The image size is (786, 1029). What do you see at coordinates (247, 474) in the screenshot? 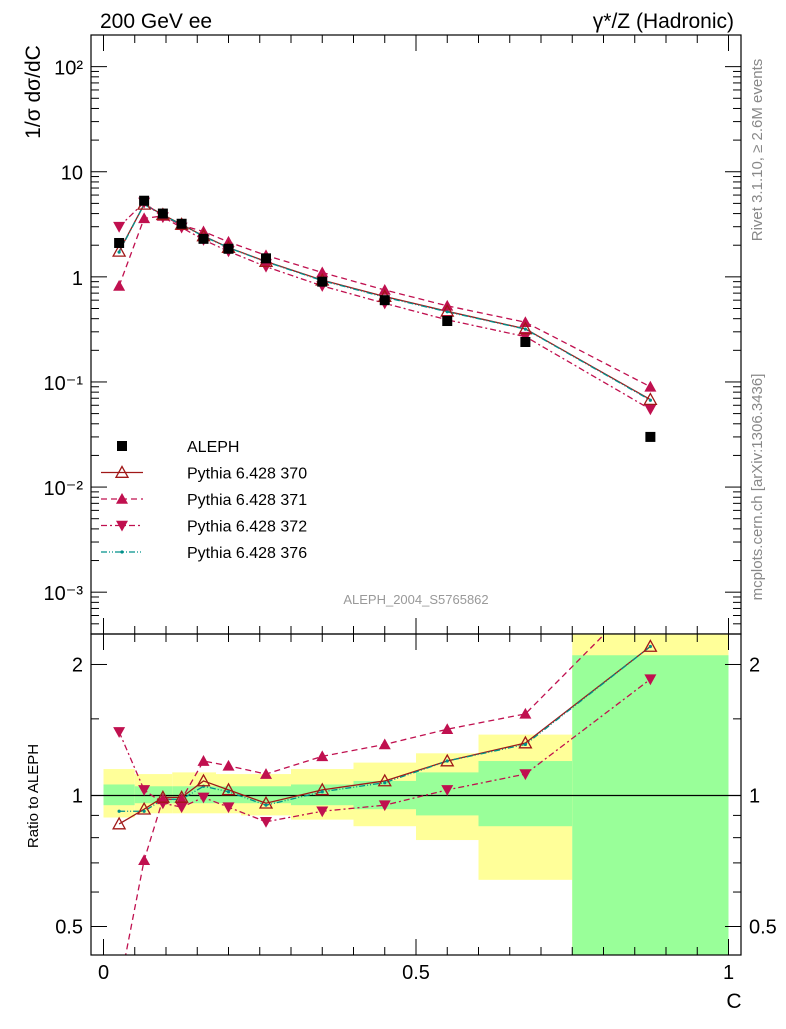
I see `legend-label-pythia-6-428-370: Pythia 6.428 370` at bounding box center [247, 474].